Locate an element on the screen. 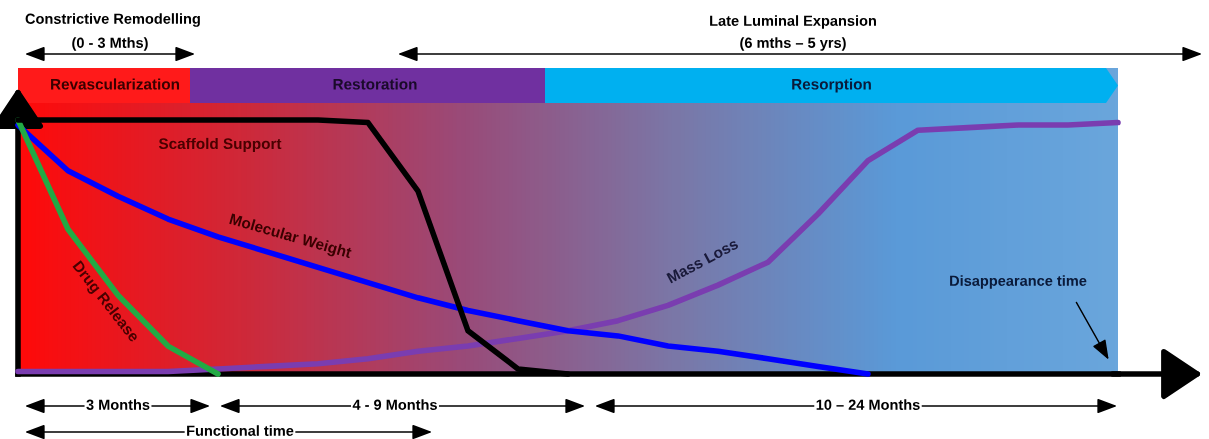 The image size is (1209, 439). text: 3 Months is located at coordinates (118, 404).